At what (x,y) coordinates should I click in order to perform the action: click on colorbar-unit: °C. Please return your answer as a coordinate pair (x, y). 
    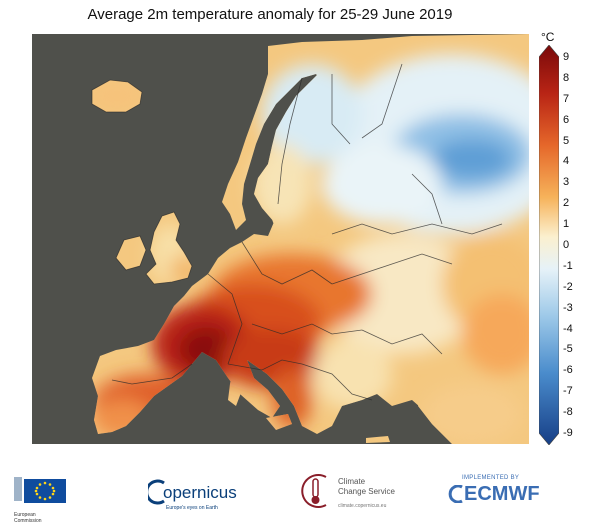
    Looking at the image, I should click on (548, 37).